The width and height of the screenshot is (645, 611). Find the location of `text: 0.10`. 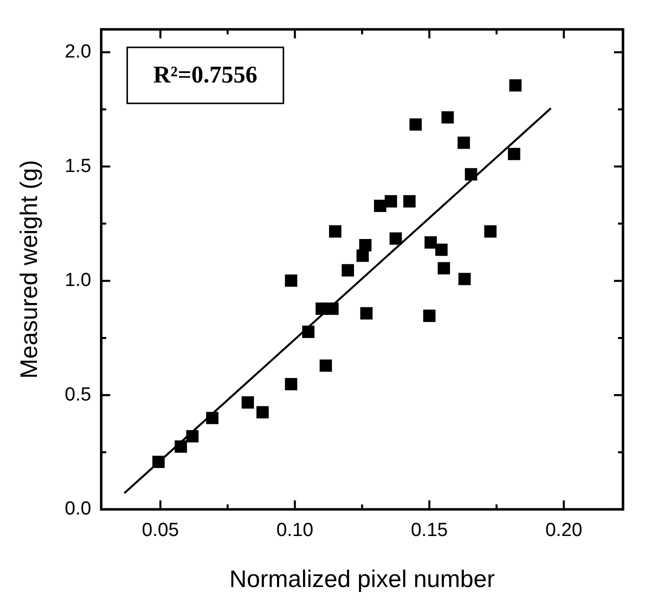

text: 0.10 is located at coordinates (295, 531).